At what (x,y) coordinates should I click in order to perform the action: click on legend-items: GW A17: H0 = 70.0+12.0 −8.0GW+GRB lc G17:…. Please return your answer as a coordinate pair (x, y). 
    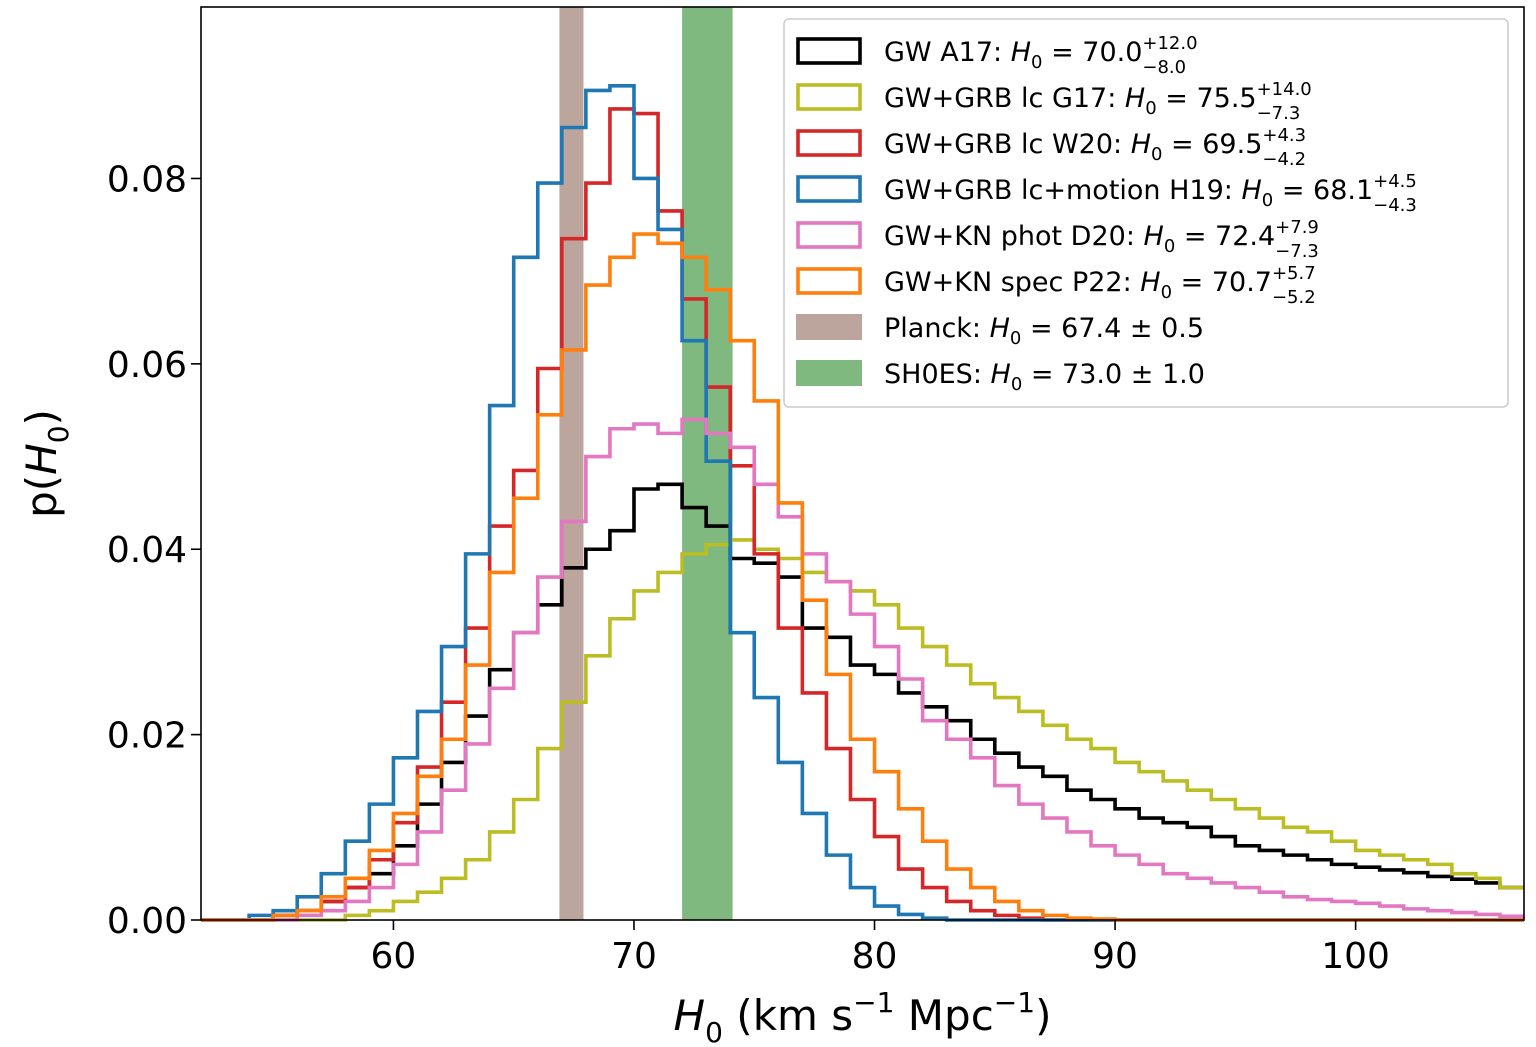
    Looking at the image, I should click on (1106, 214).